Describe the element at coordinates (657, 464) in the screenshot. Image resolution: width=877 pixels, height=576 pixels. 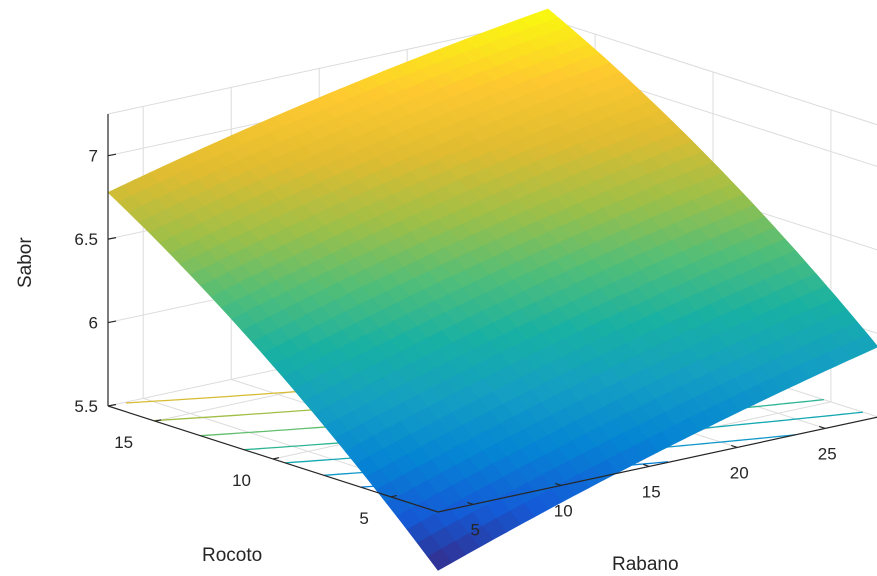
I see `x-axis-line` at that location.